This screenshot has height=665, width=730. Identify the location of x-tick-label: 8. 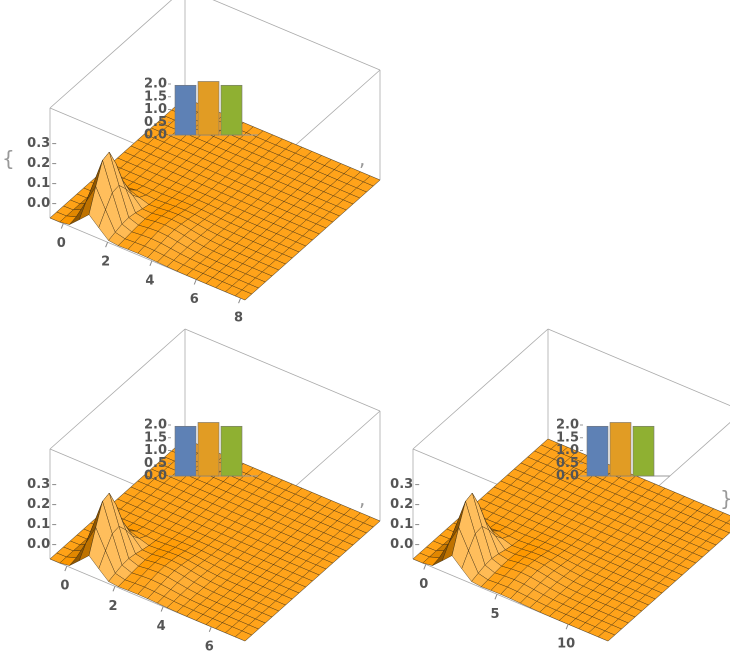
(238, 318).